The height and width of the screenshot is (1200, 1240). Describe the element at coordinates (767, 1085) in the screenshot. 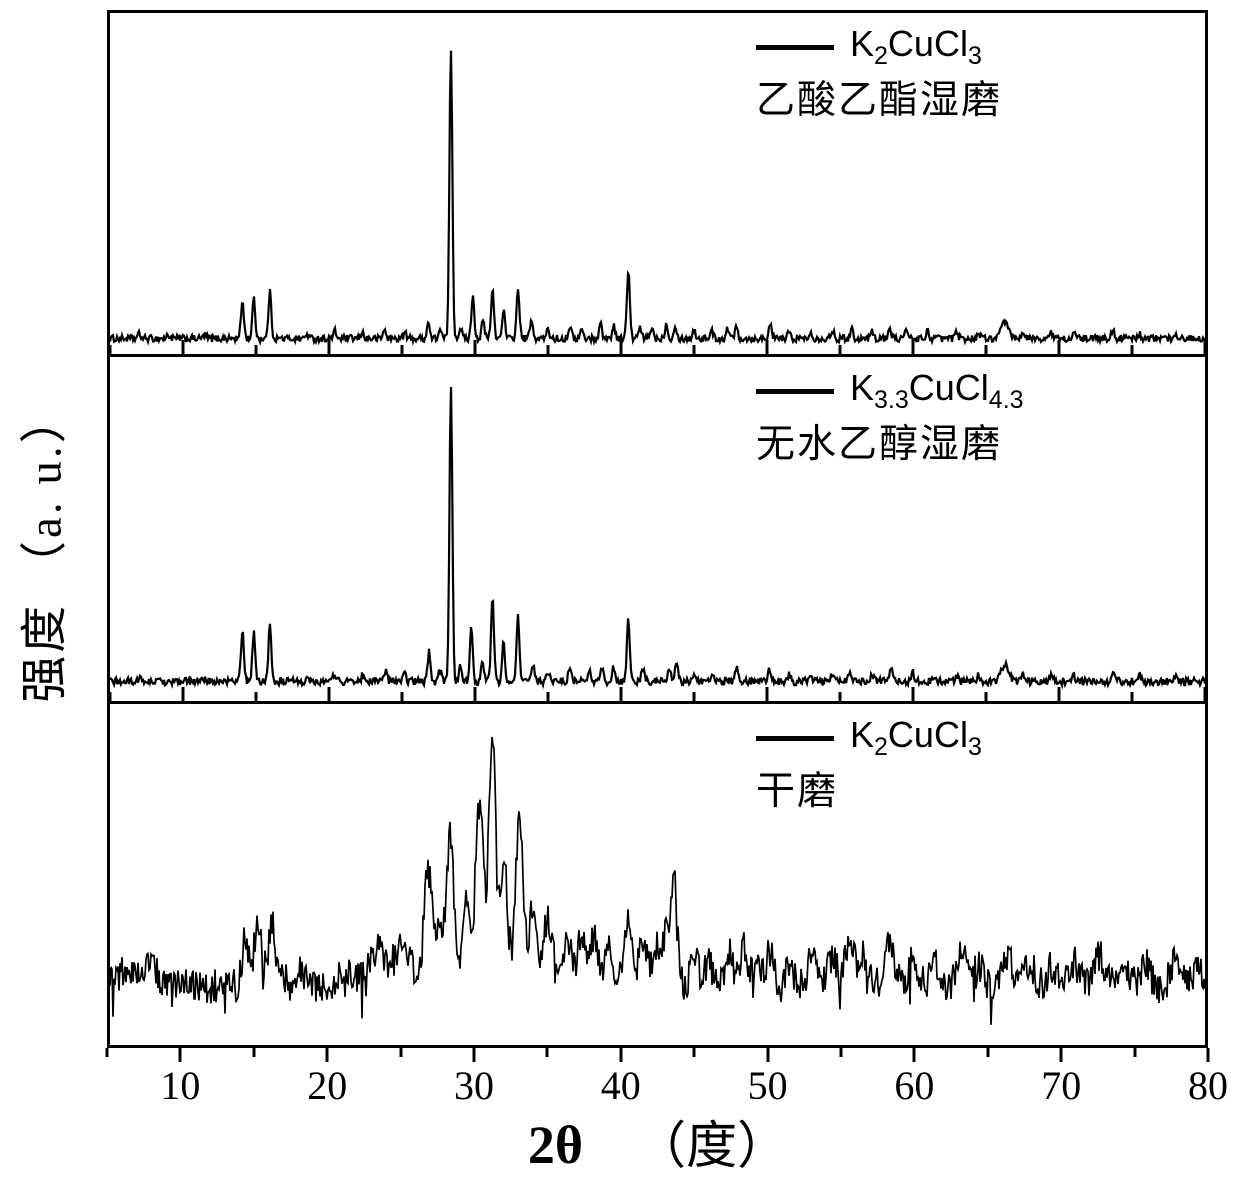

I see `x-tick-label: 50` at that location.